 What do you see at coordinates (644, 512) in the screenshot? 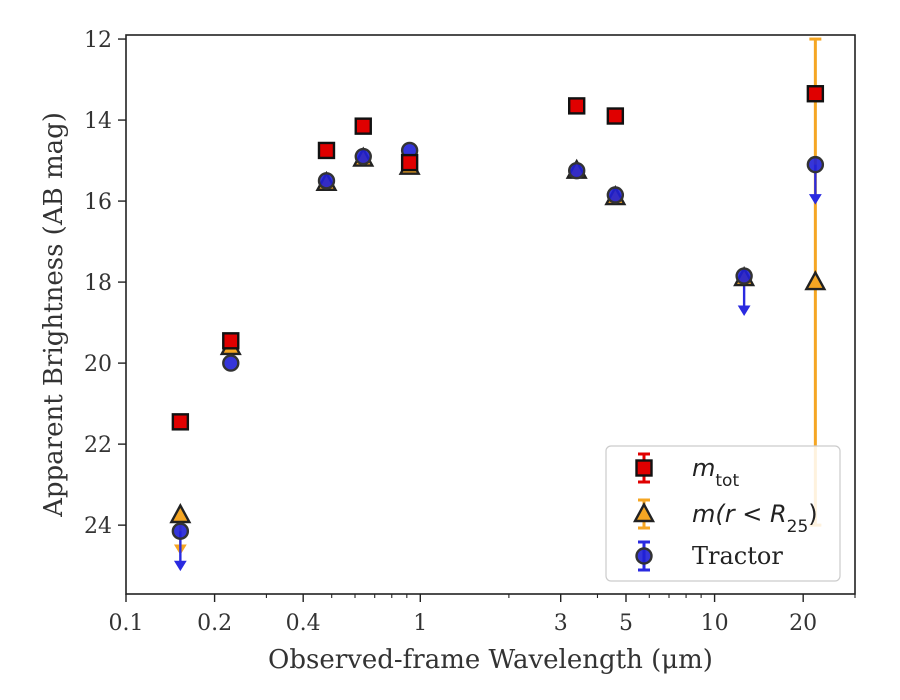
I see `legend-triangle-marker` at bounding box center [644, 512].